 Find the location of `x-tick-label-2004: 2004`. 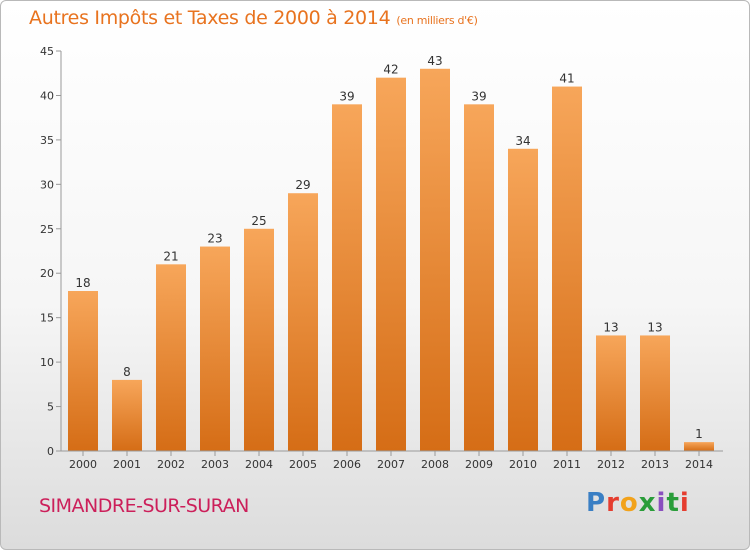

x-tick-label-2004: 2004 is located at coordinates (259, 464).